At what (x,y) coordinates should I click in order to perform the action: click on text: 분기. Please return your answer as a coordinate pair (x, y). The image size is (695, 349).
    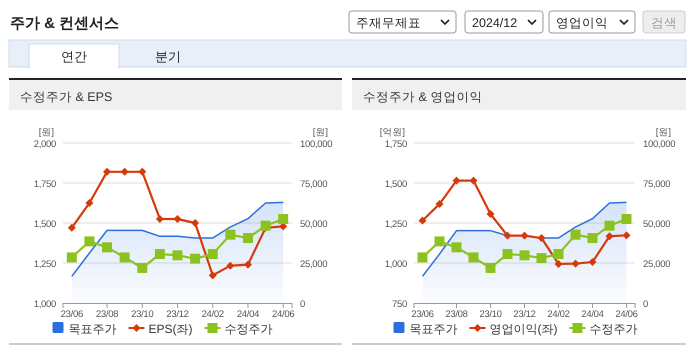
    Looking at the image, I should click on (168, 56).